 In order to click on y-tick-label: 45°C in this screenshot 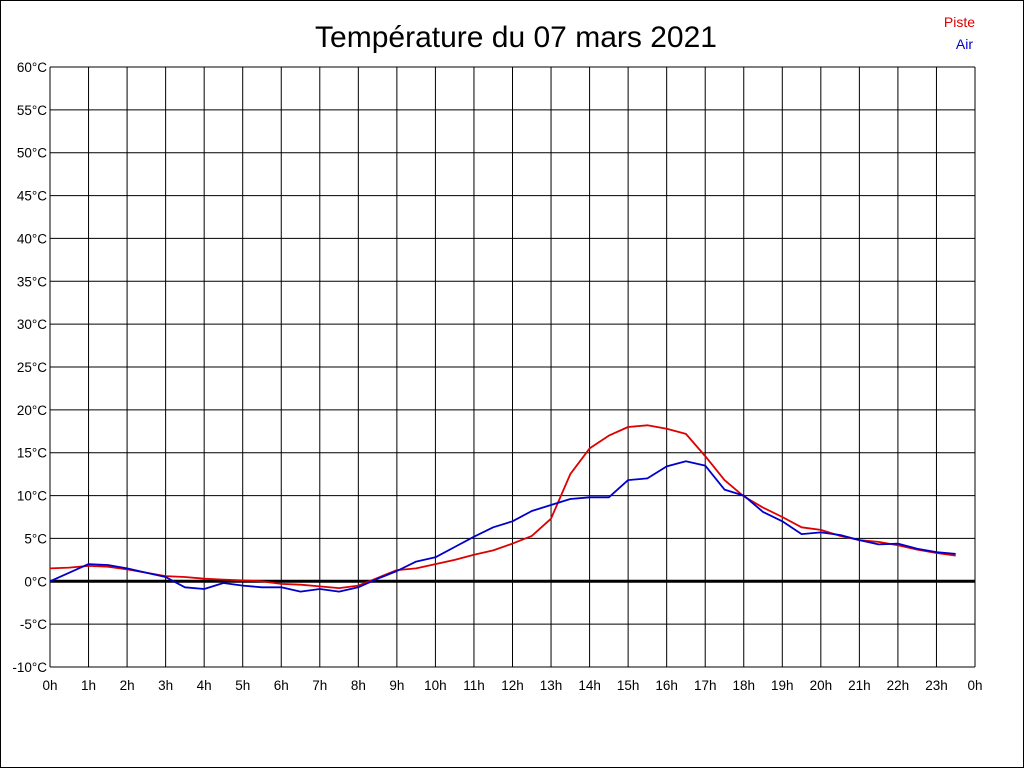, I will do `click(32, 196)`.